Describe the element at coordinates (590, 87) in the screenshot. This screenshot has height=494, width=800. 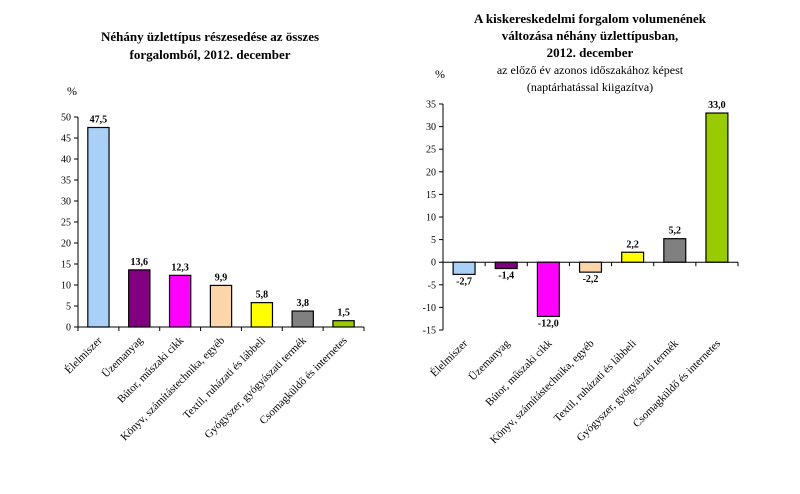
I see `right-chart-subtitle-line-2: (naptárhatással kiigazítva)` at that location.